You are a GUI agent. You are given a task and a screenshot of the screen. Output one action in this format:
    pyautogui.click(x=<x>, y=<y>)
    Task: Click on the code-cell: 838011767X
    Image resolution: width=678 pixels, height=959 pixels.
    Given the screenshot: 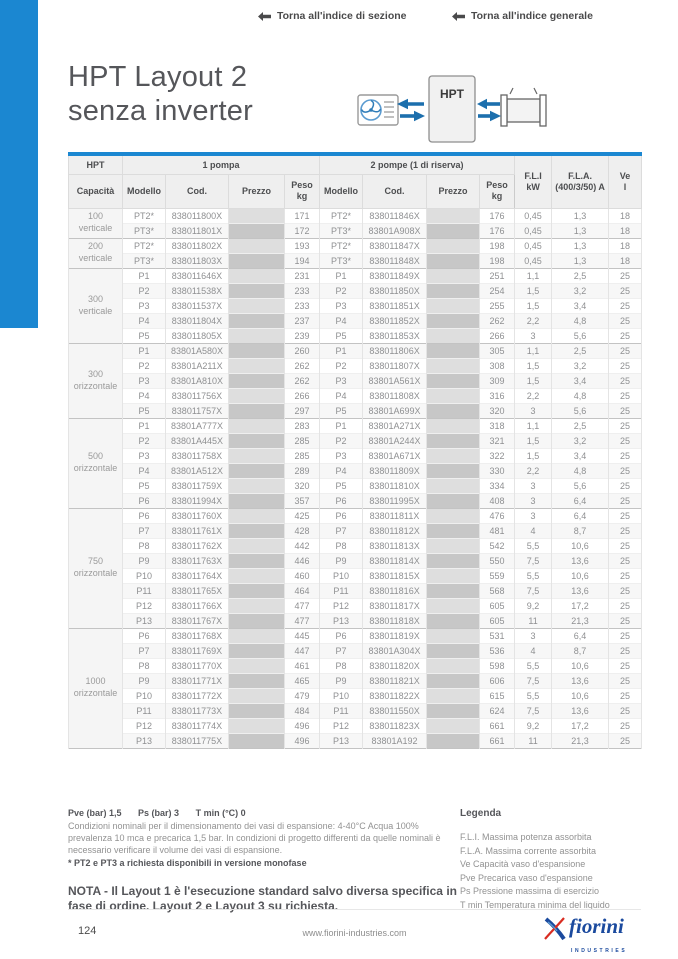 What is the action you would take?
    pyautogui.click(x=197, y=620)
    